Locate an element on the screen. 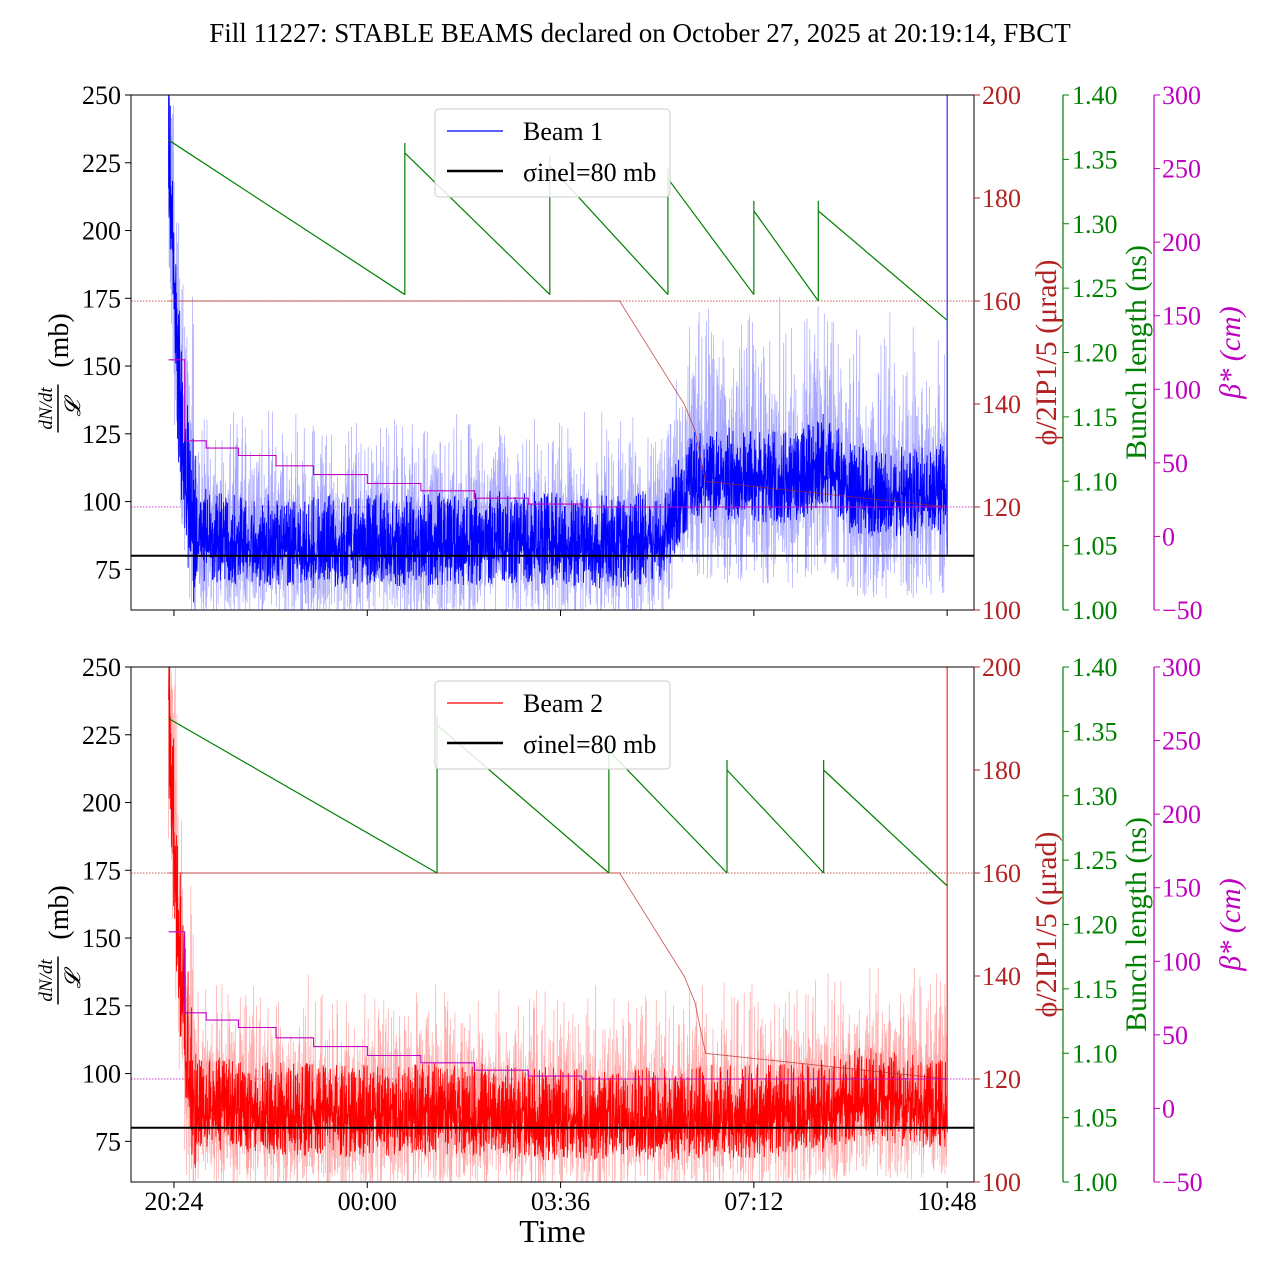 This screenshot has height=1280, width=1280. phi-tick-label: 160 is located at coordinates (1001, 301).